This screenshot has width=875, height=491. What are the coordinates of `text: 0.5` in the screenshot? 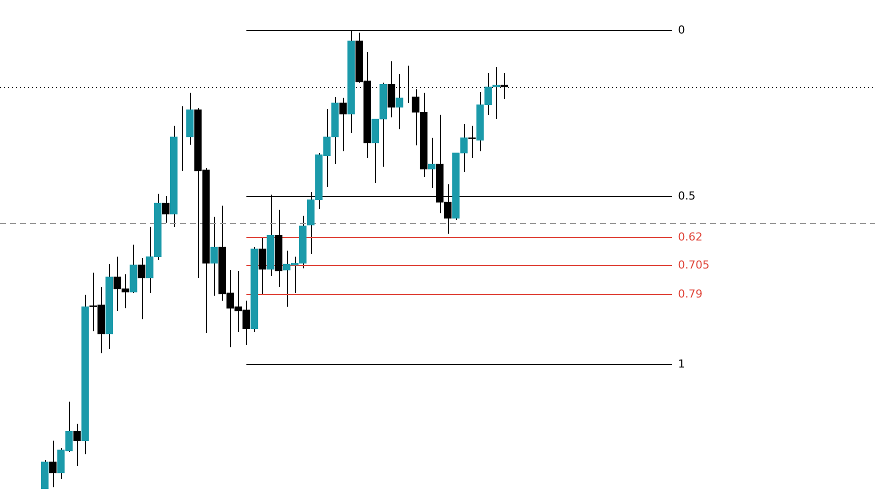 It's located at (687, 195).